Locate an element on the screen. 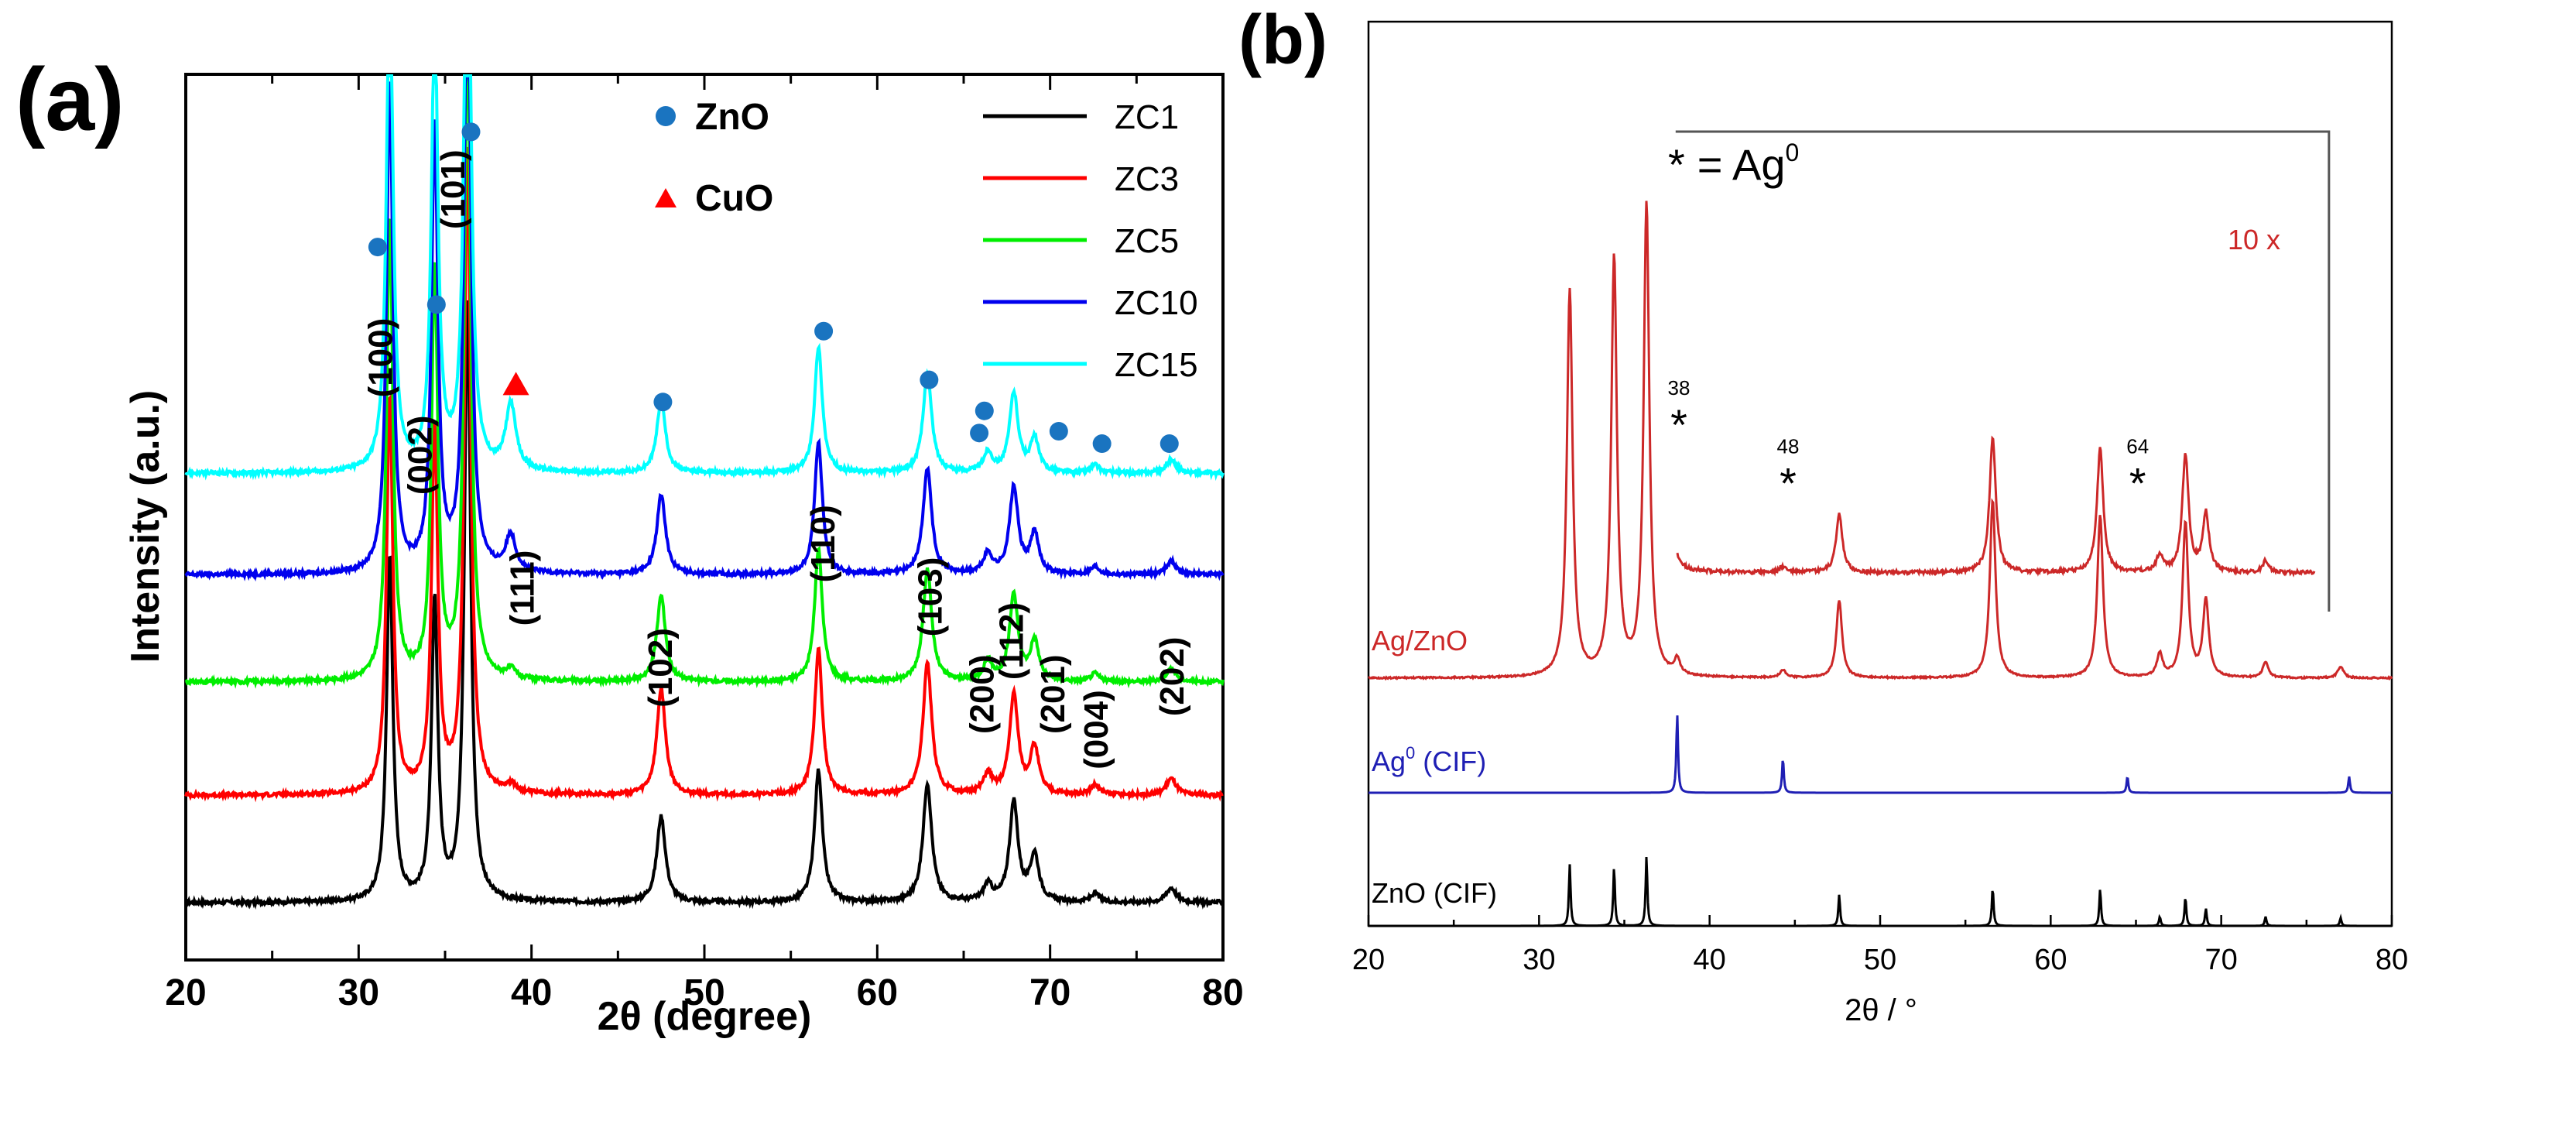 Image resolution: width=2576 pixels, height=1121 pixels. hkl-label: (103) is located at coordinates (931, 597).